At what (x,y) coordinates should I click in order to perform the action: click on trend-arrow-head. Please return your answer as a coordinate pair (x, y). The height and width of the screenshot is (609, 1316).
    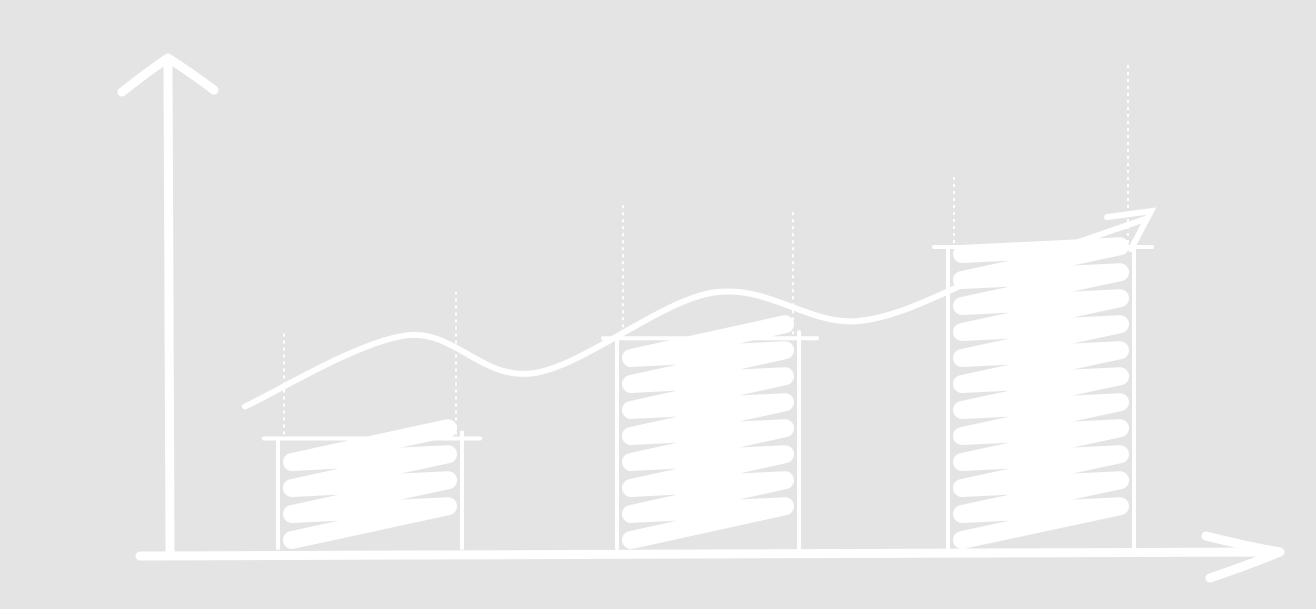
    Looking at the image, I should click on (1130, 230).